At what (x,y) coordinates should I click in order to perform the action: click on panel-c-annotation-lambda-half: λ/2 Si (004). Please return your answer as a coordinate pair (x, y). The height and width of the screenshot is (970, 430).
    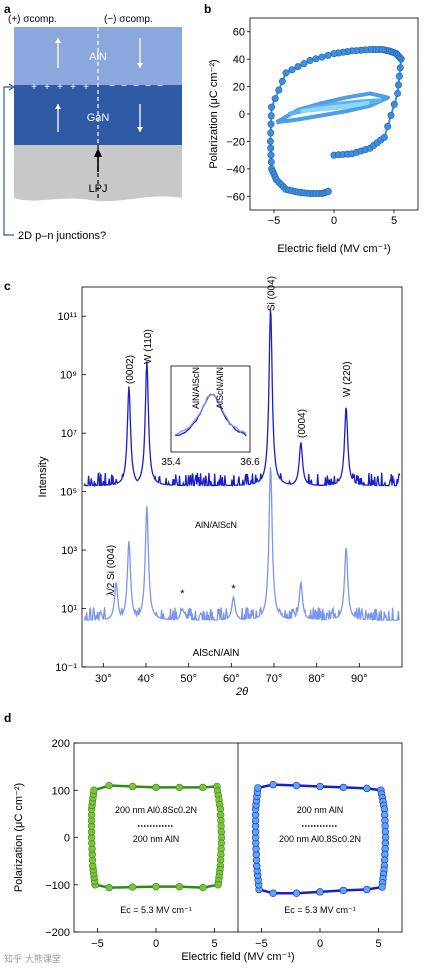
    Looking at the image, I should click on (111, 570).